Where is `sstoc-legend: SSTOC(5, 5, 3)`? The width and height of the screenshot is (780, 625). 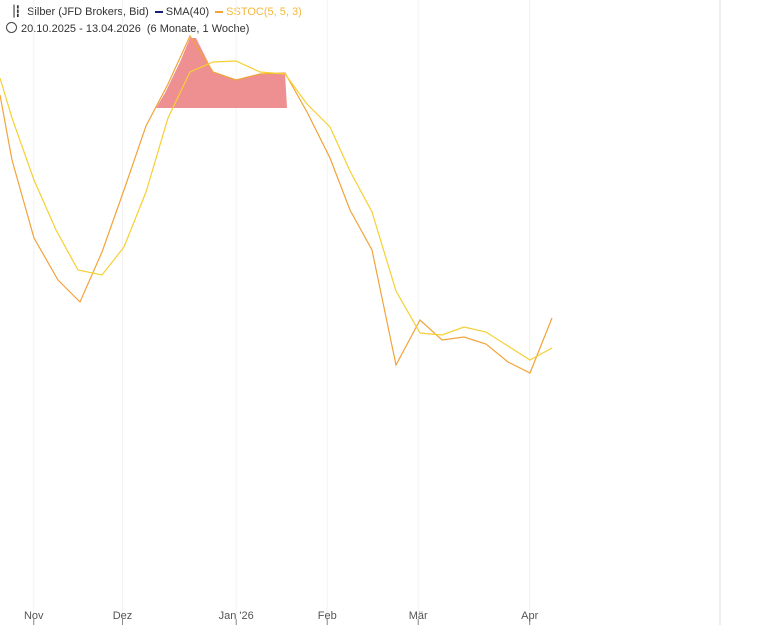
sstoc-legend: SSTOC(5, 5, 3) is located at coordinates (258, 12).